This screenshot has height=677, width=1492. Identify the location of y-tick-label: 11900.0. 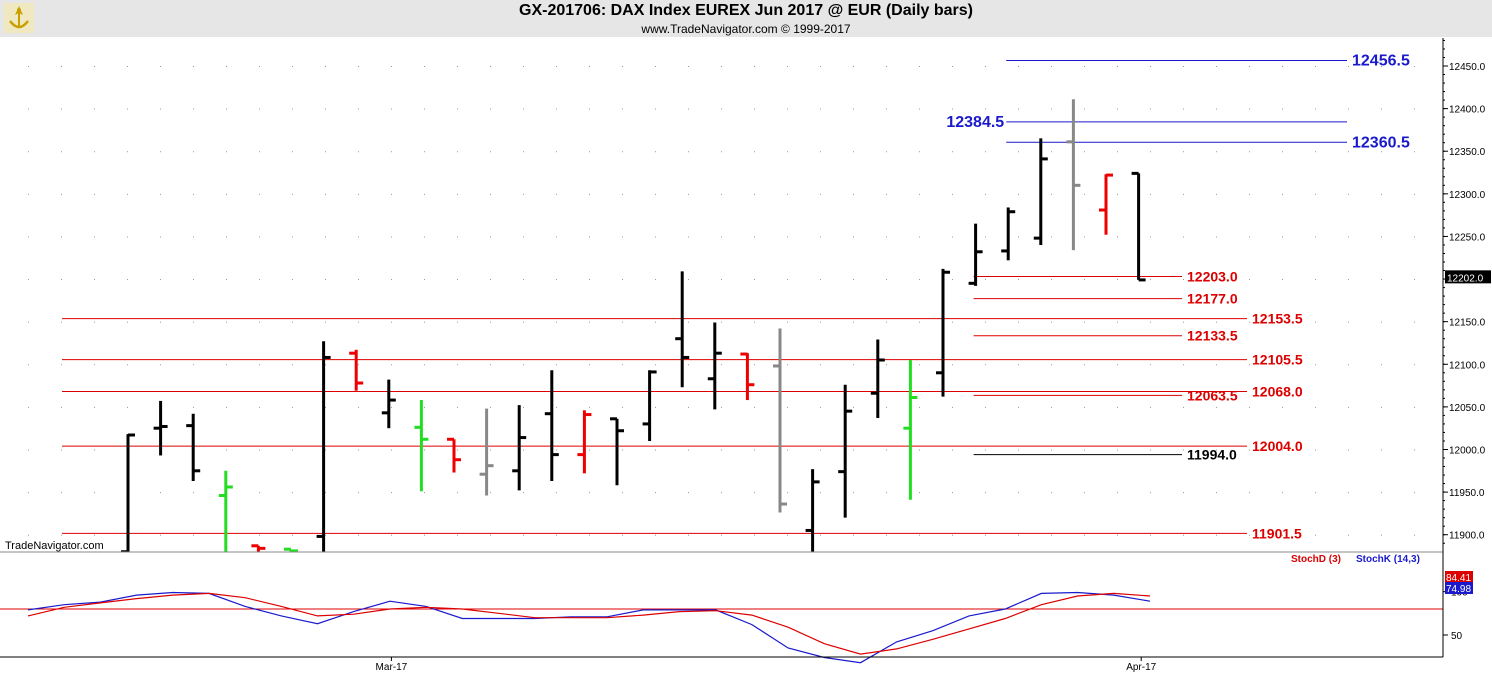
(1467, 536).